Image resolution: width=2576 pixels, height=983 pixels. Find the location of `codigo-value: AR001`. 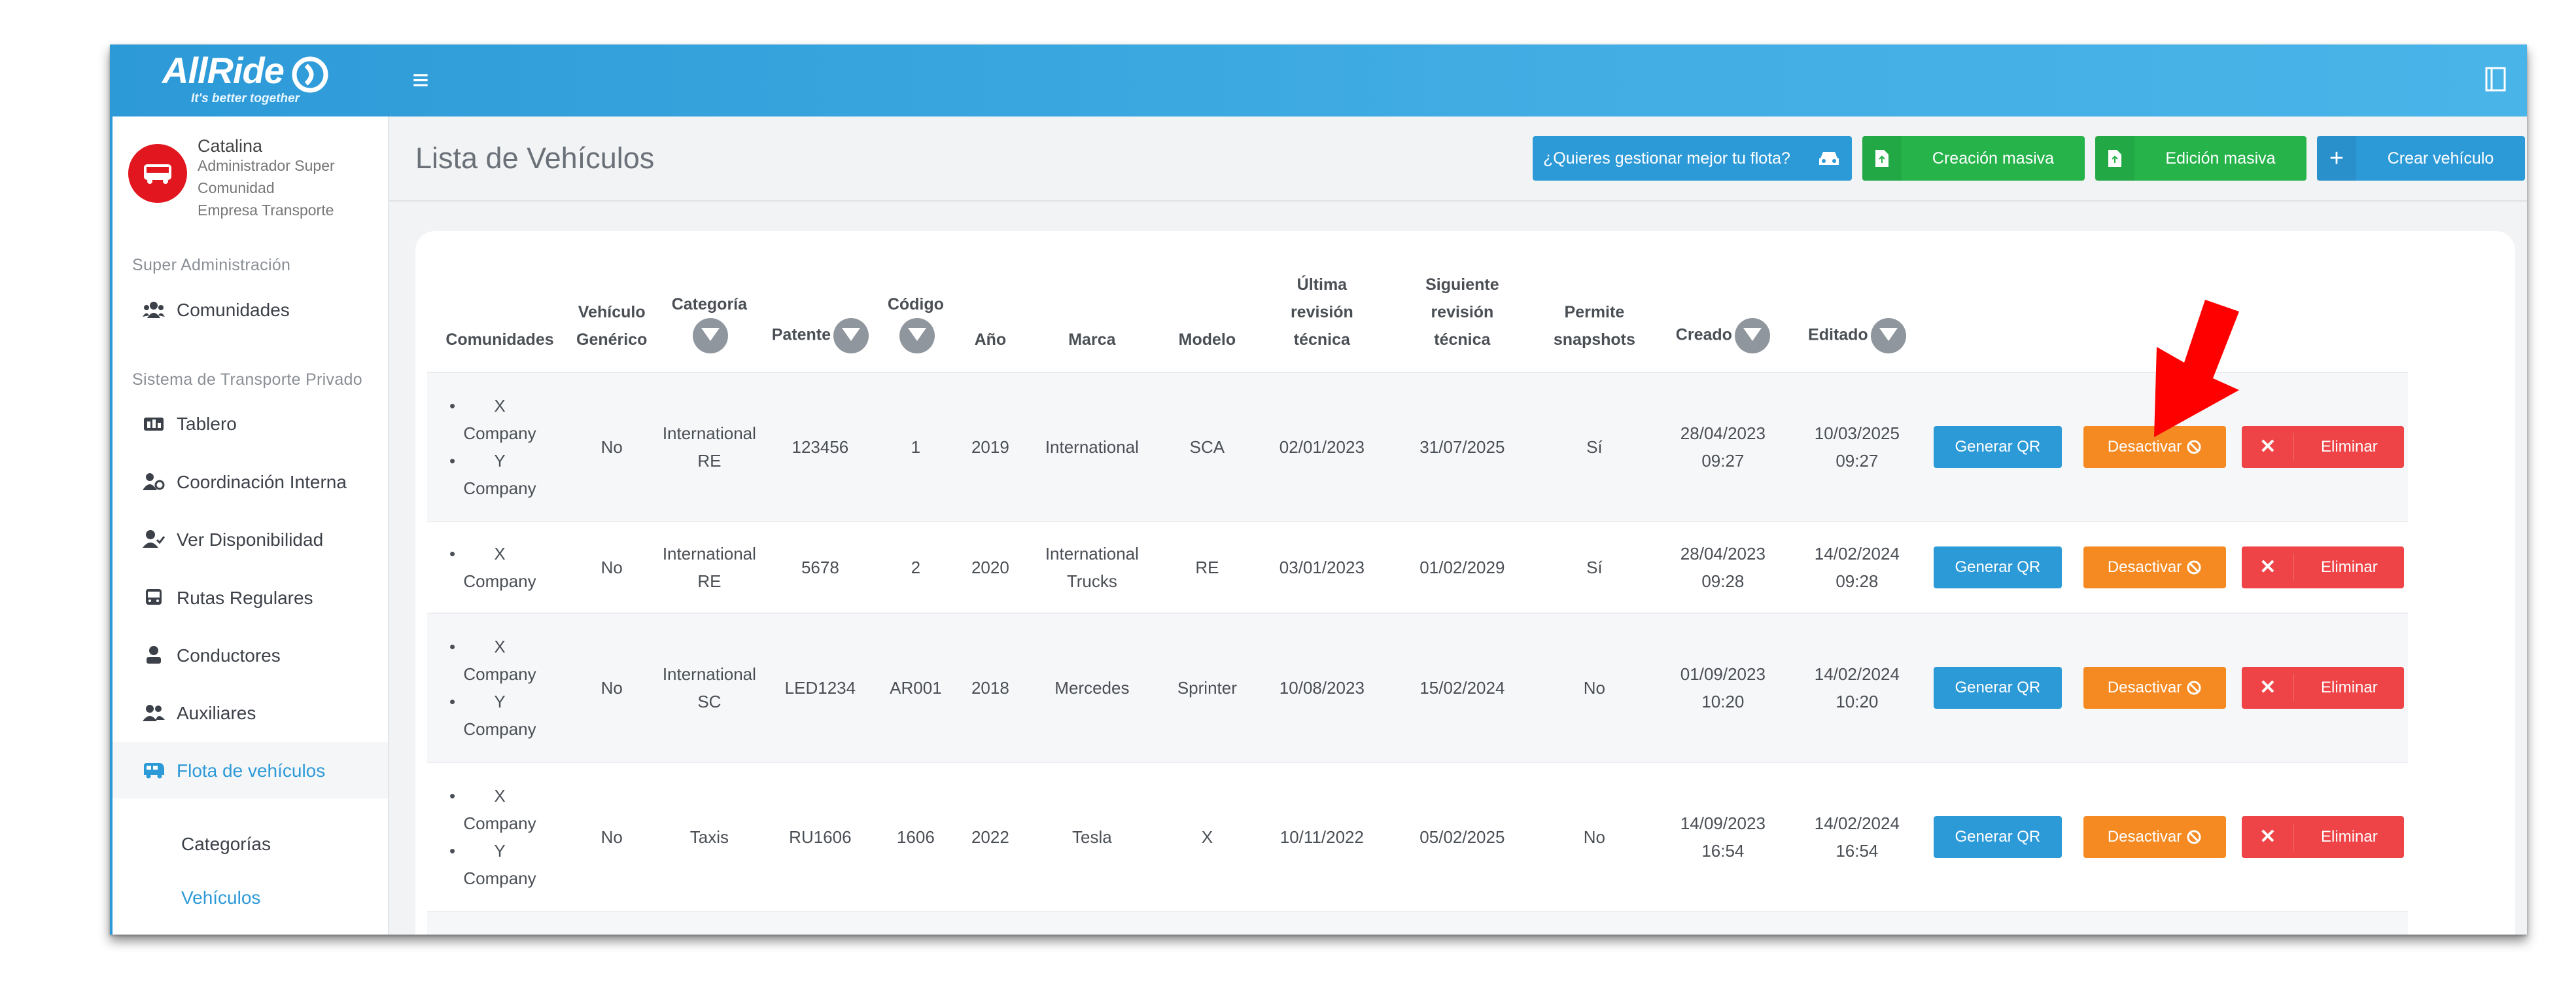

codigo-value: AR001 is located at coordinates (916, 688).